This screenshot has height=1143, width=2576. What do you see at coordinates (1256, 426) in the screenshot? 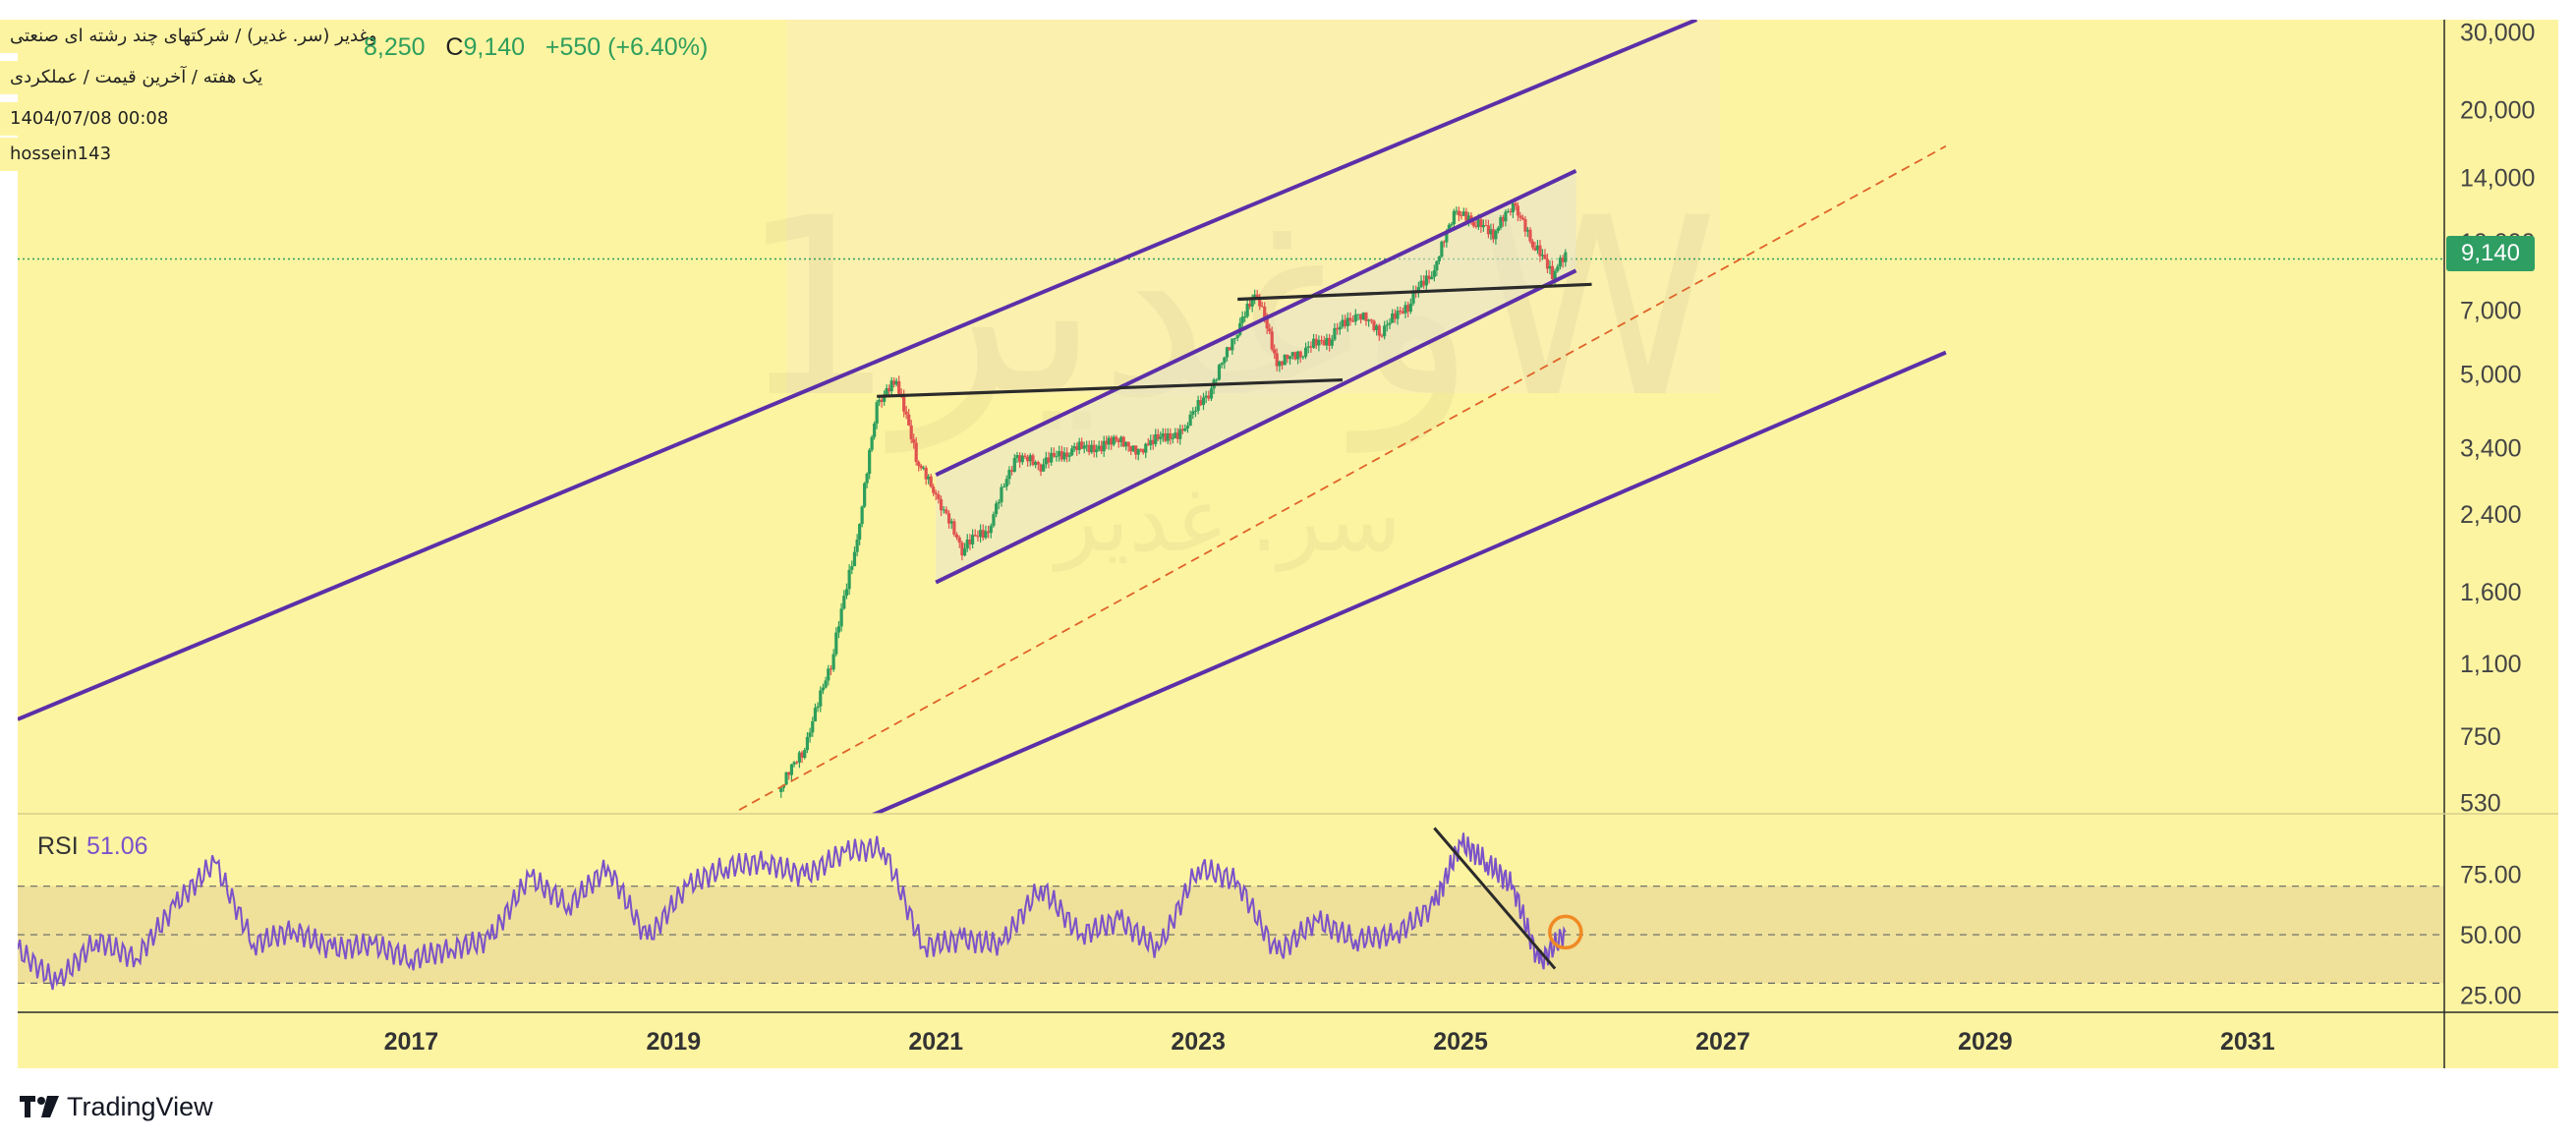
I see `inner-lower-line` at bounding box center [1256, 426].